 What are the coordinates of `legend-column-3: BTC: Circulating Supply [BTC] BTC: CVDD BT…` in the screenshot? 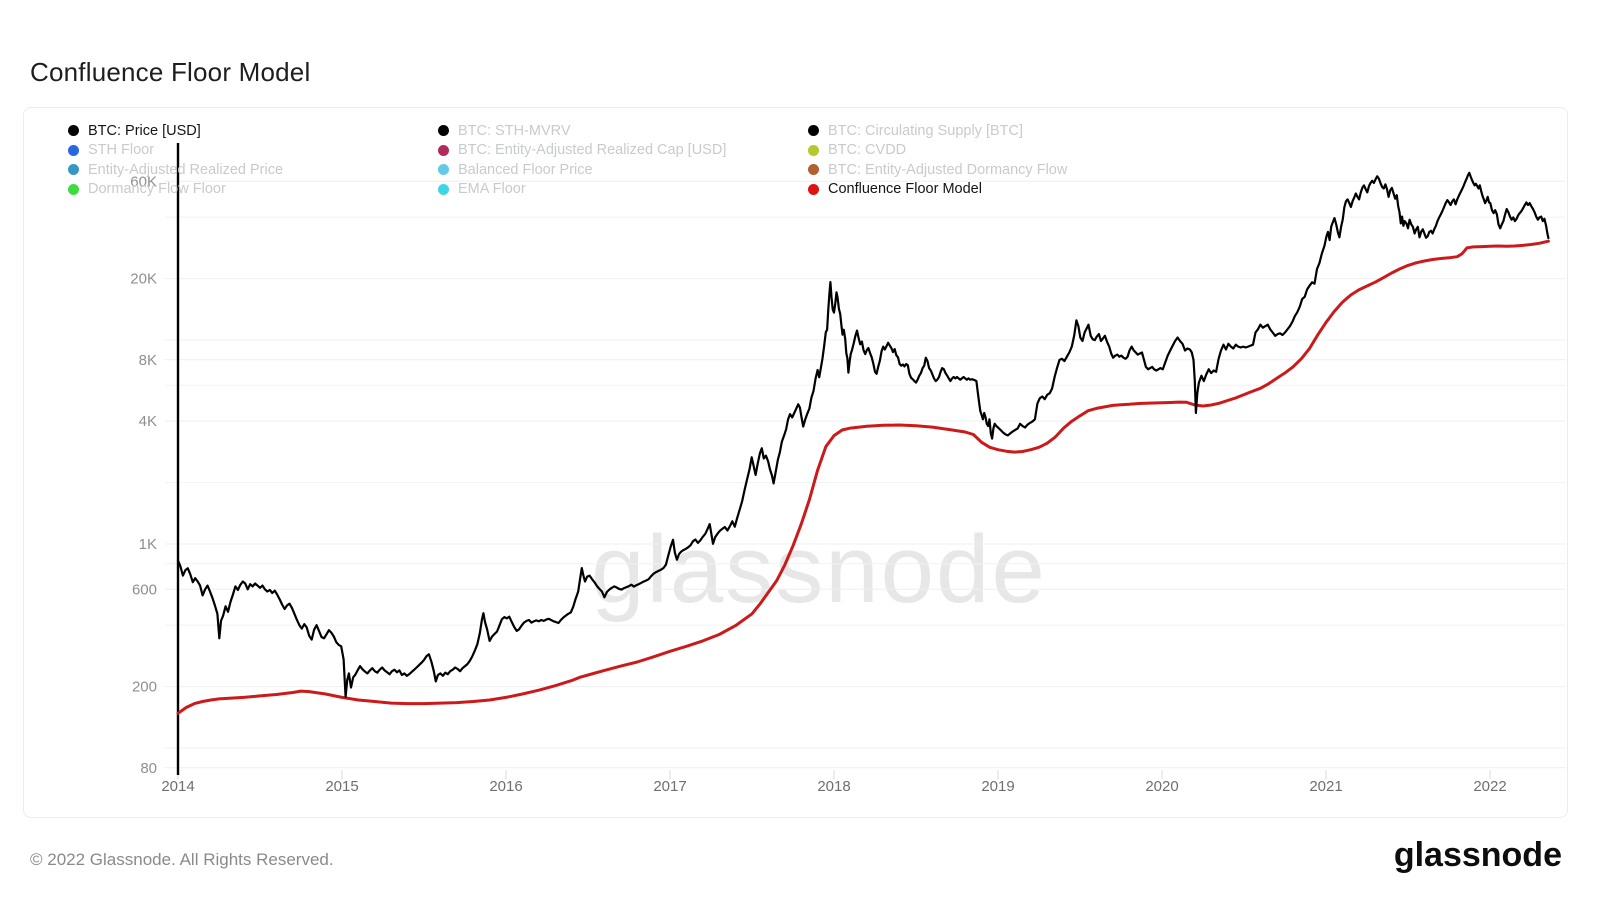 It's located at (937, 160).